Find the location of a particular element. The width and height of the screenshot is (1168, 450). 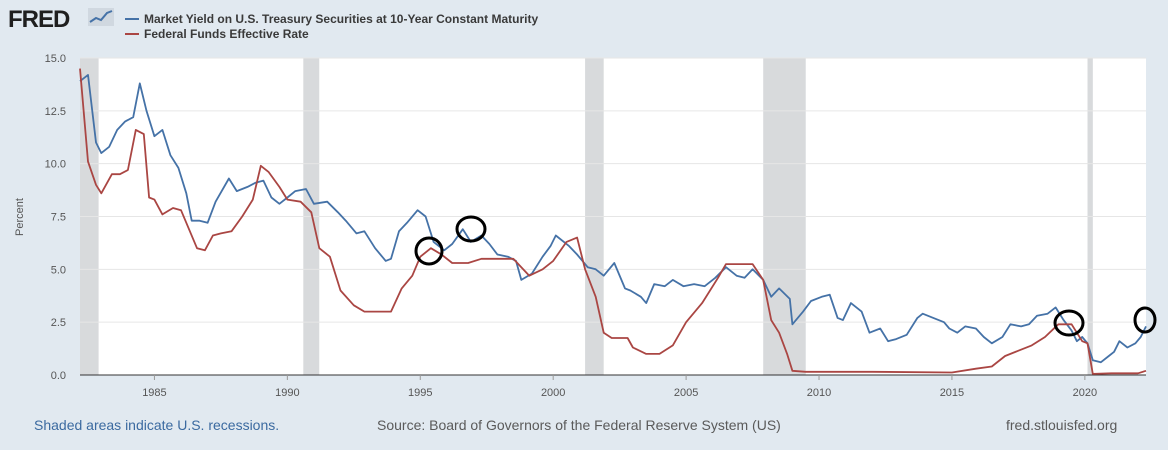

y-tick-label: 7.5 is located at coordinates (58, 218).